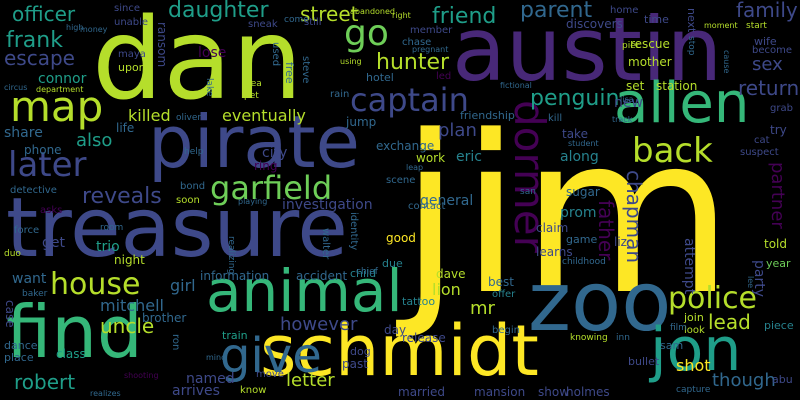  Describe the element at coordinates (417, 42) in the screenshot. I see `word-chase: chase` at that location.